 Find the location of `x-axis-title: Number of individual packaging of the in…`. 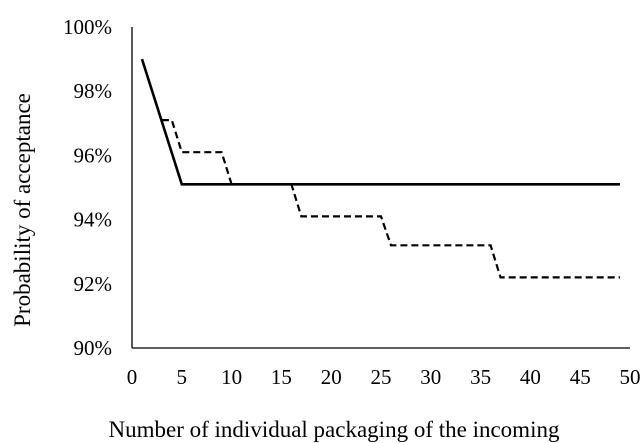

x-axis-title: Number of individual packaging of the in… is located at coordinates (334, 429).